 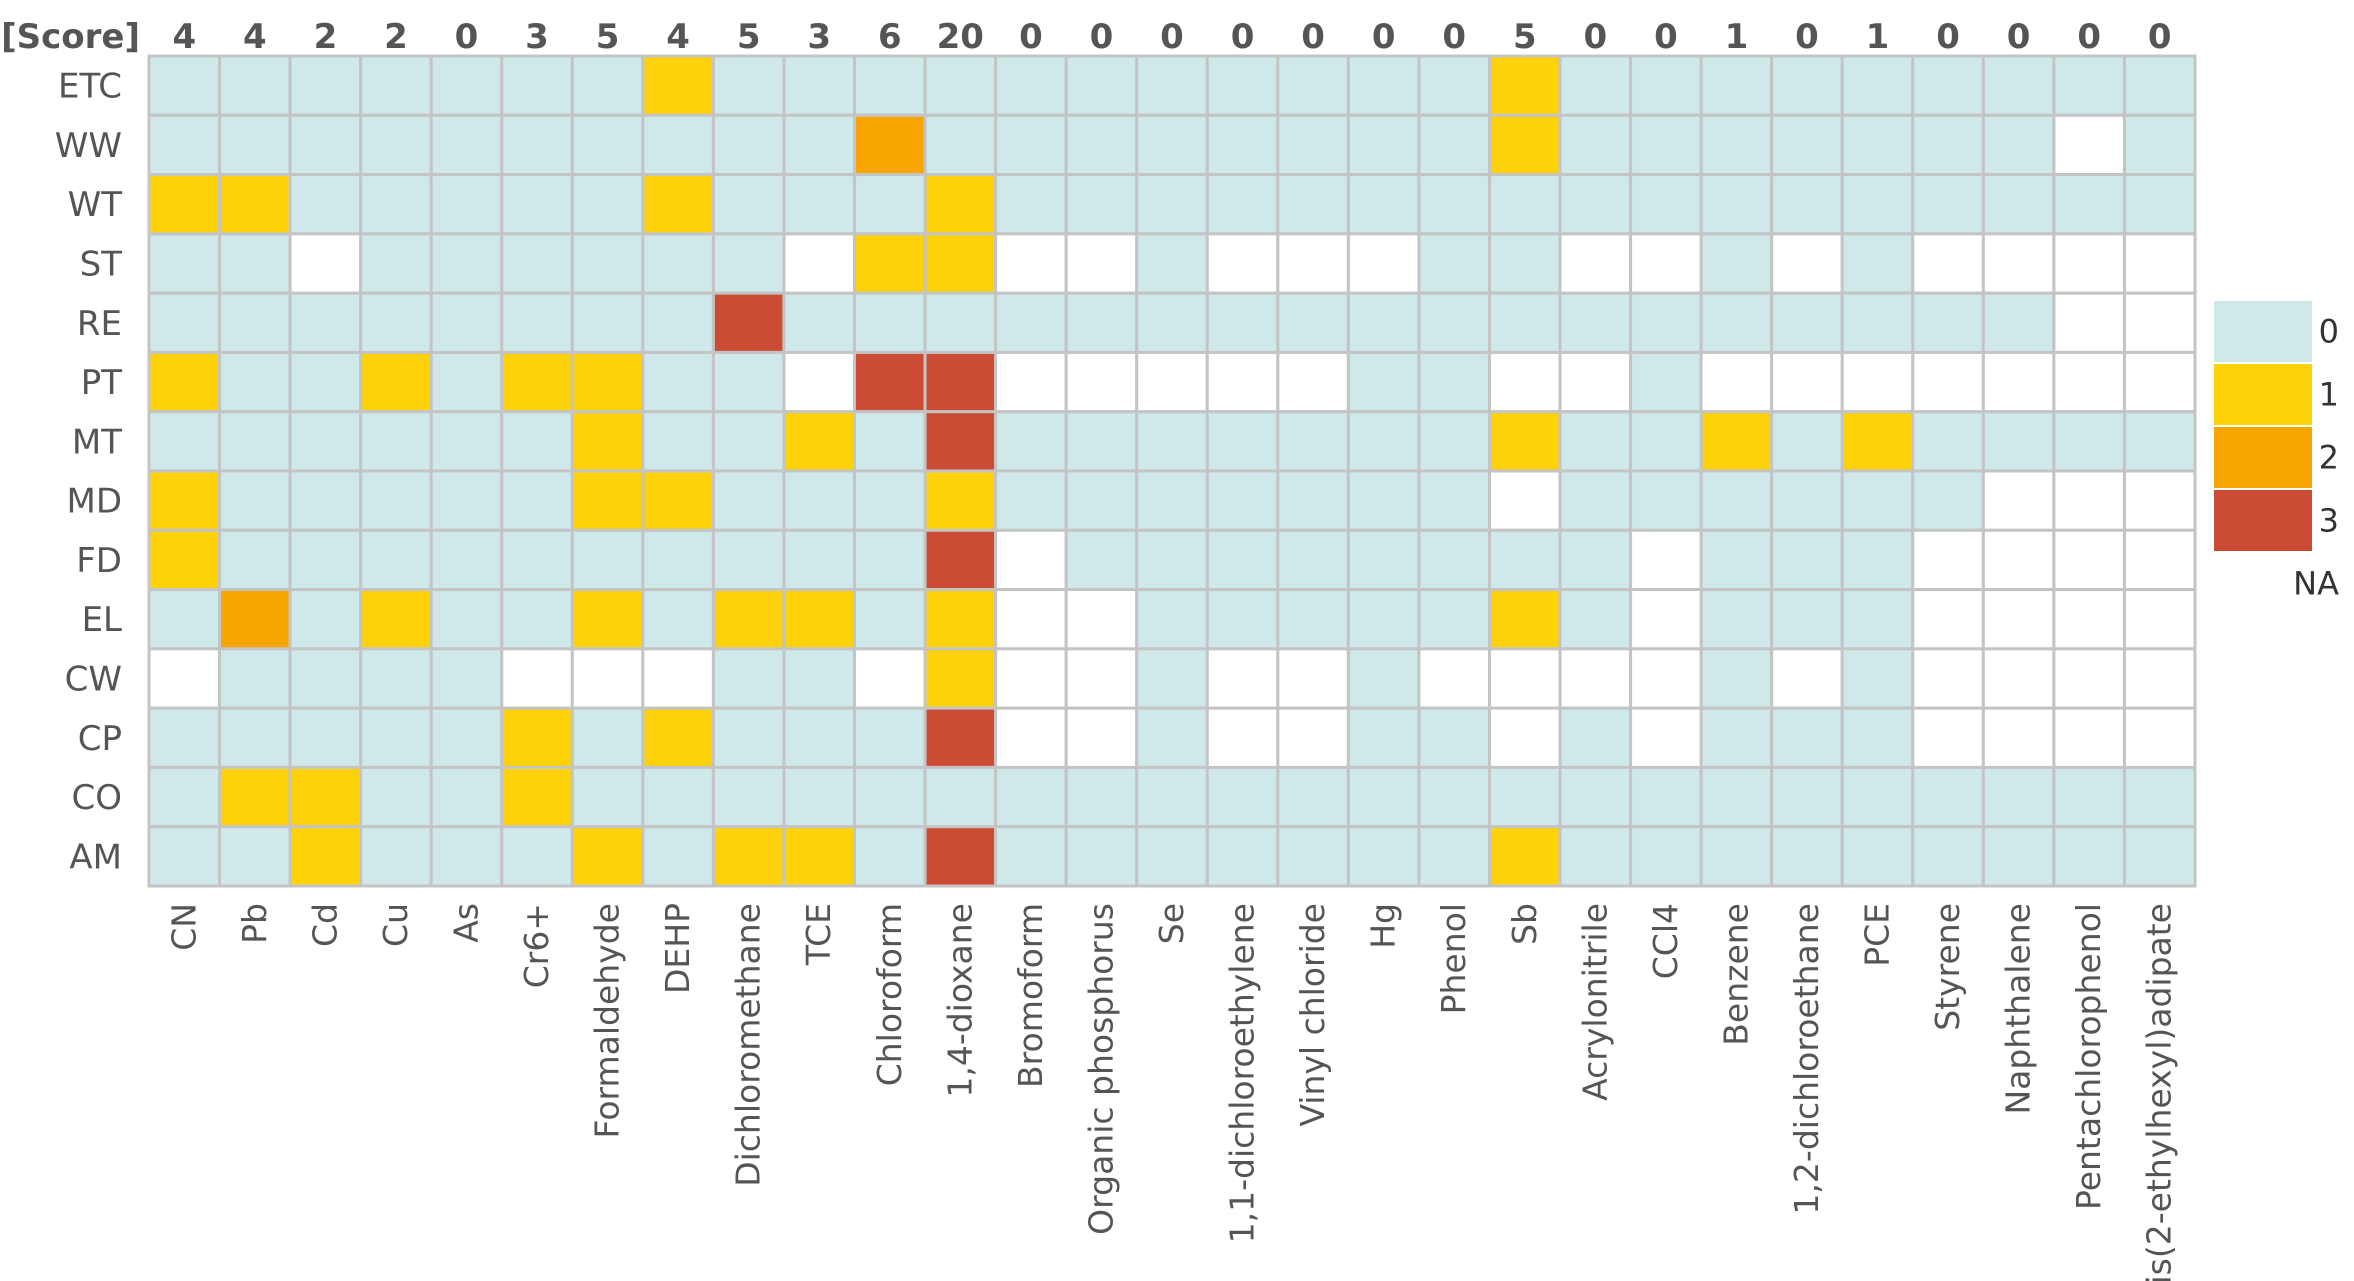 I want to click on column-label: CN, so click(x=183, y=927).